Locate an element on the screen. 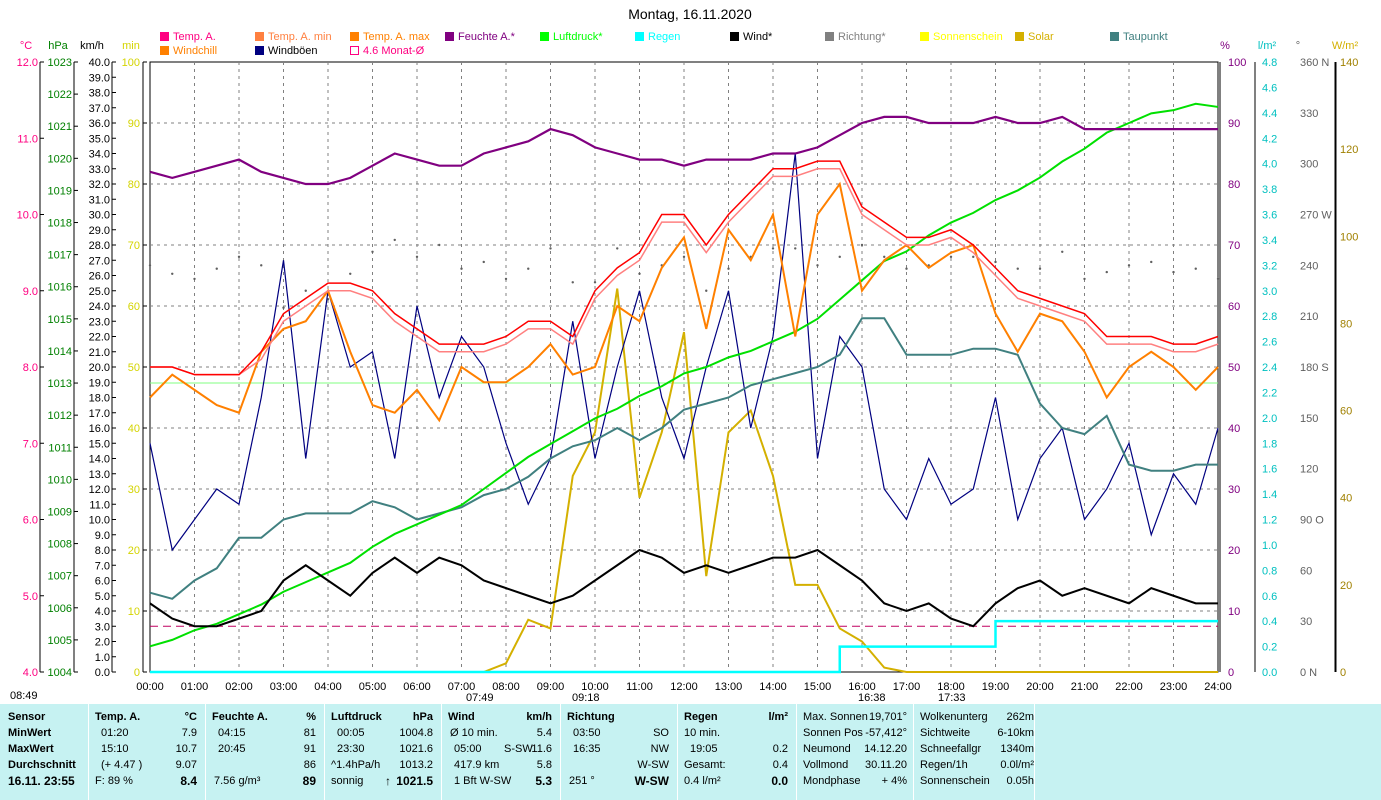  humidity-current: 89 is located at coordinates (309, 781).